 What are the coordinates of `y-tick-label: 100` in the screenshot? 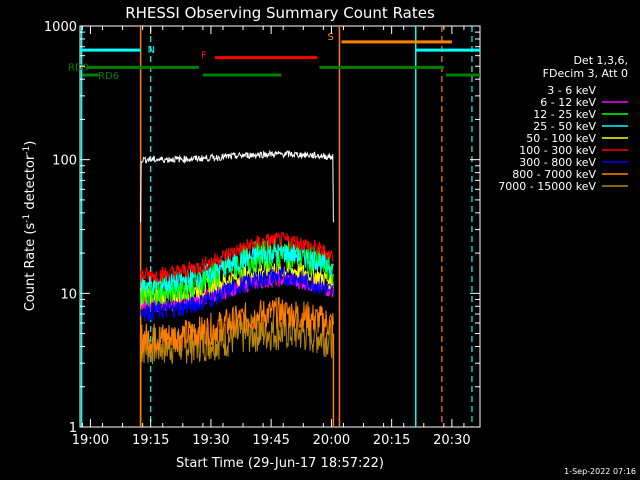 It's located at (64, 161).